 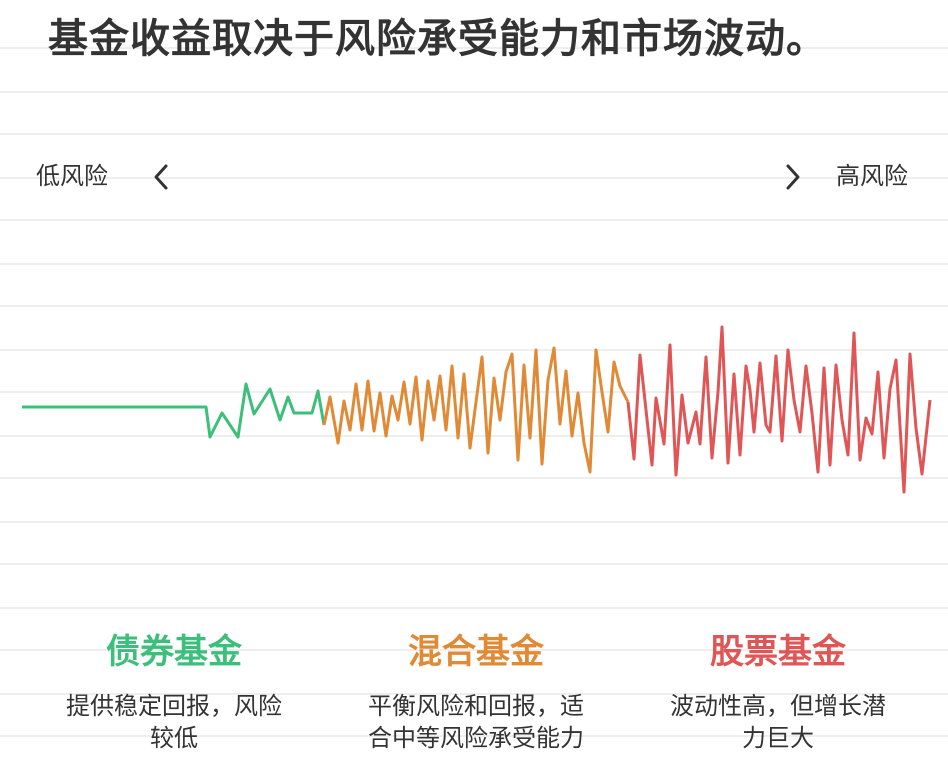 I want to click on chevron-right-icon, so click(x=793, y=177).